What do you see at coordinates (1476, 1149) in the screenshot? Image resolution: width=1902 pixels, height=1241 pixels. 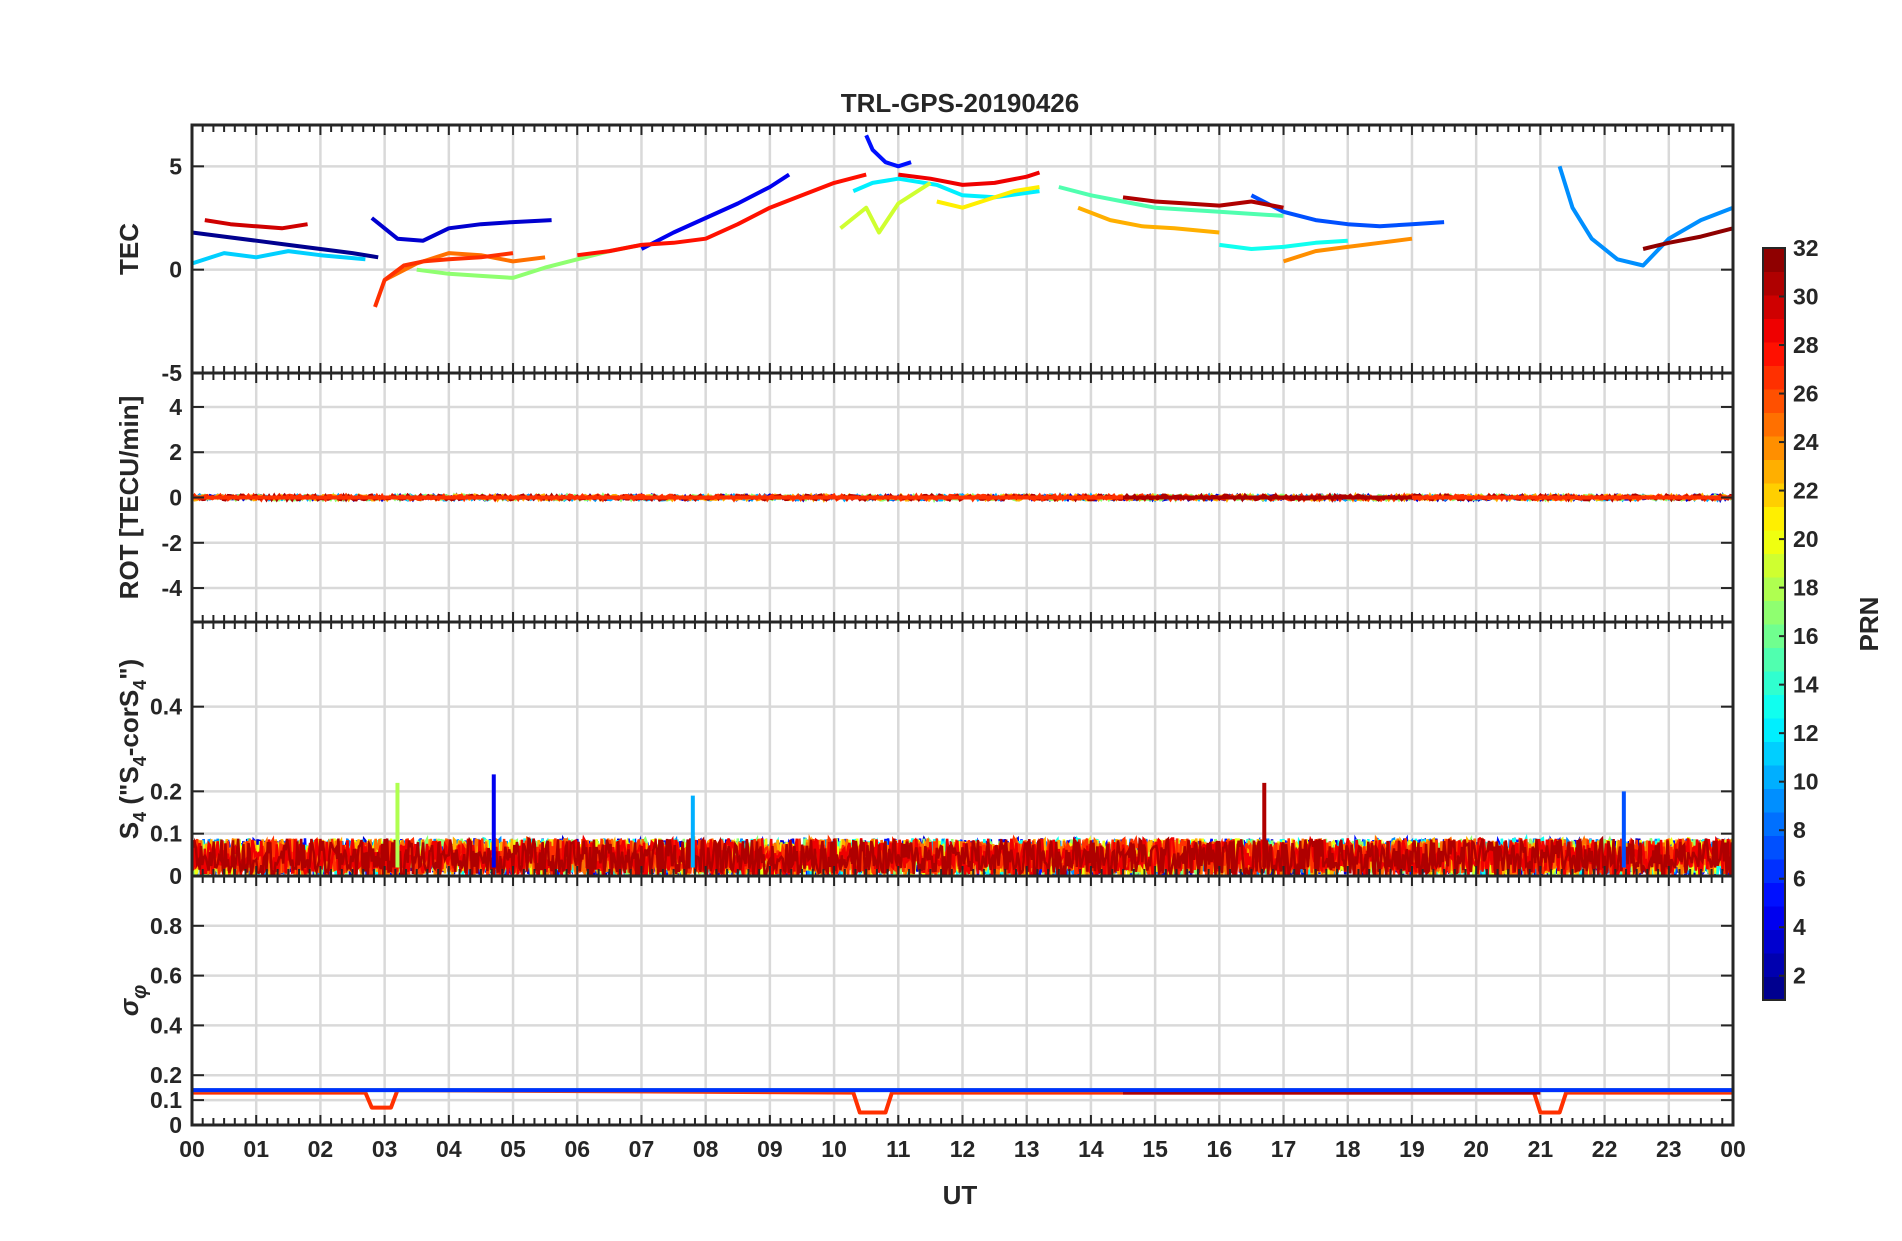 I see `x-tick-label: 20` at bounding box center [1476, 1149].